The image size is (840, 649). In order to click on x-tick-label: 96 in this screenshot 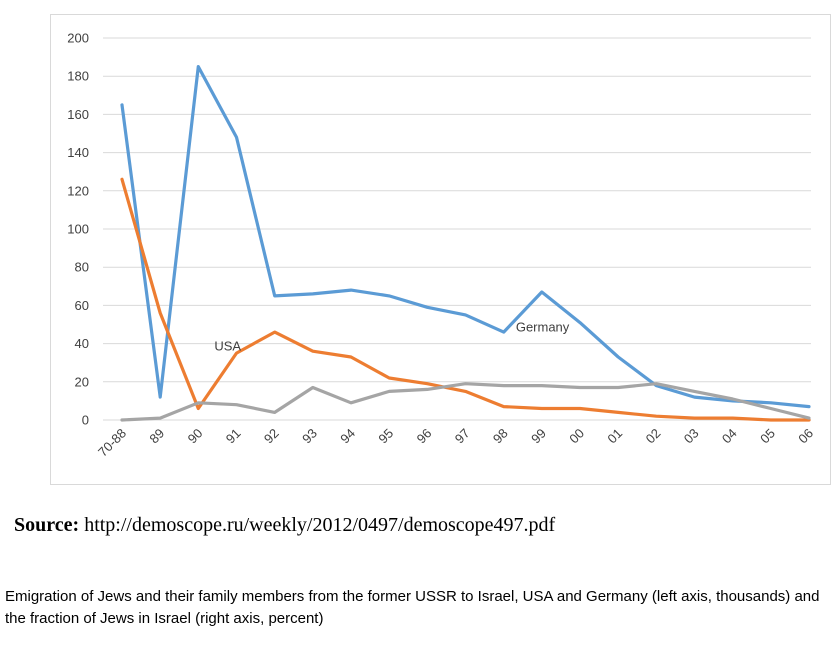, I will do `click(424, 436)`.